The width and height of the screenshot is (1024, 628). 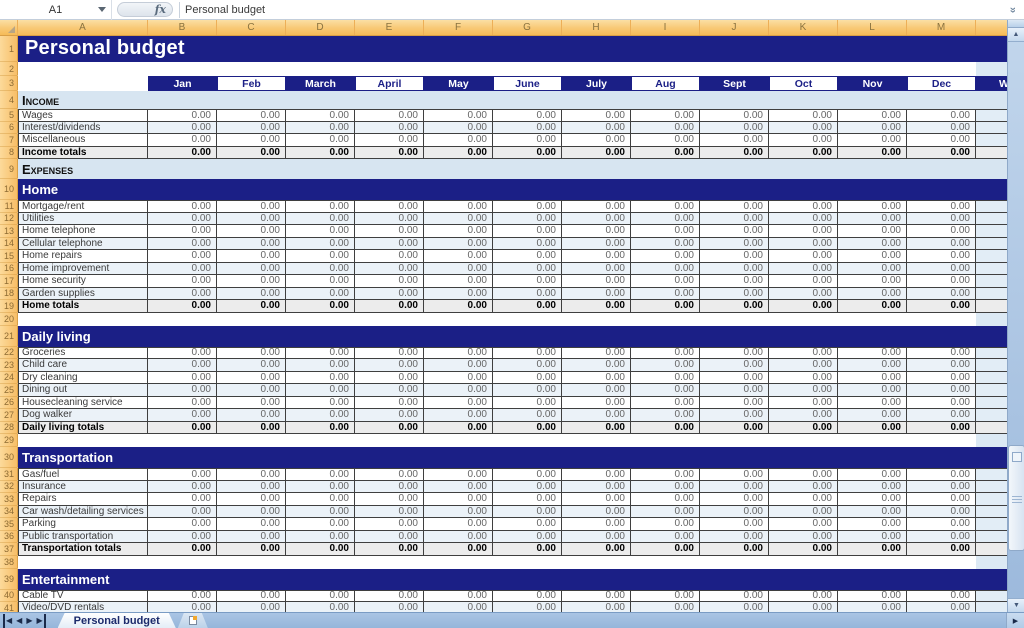 What do you see at coordinates (9, 218) in the screenshot?
I see `row-header-12: 12` at bounding box center [9, 218].